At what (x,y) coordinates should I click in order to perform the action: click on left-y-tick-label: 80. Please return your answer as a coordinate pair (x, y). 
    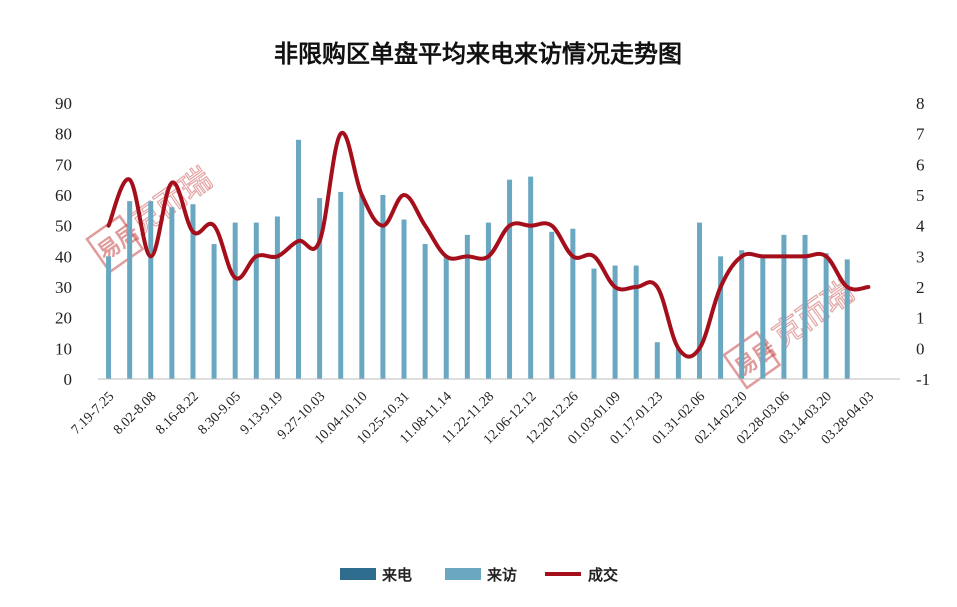
    Looking at the image, I should click on (63, 134).